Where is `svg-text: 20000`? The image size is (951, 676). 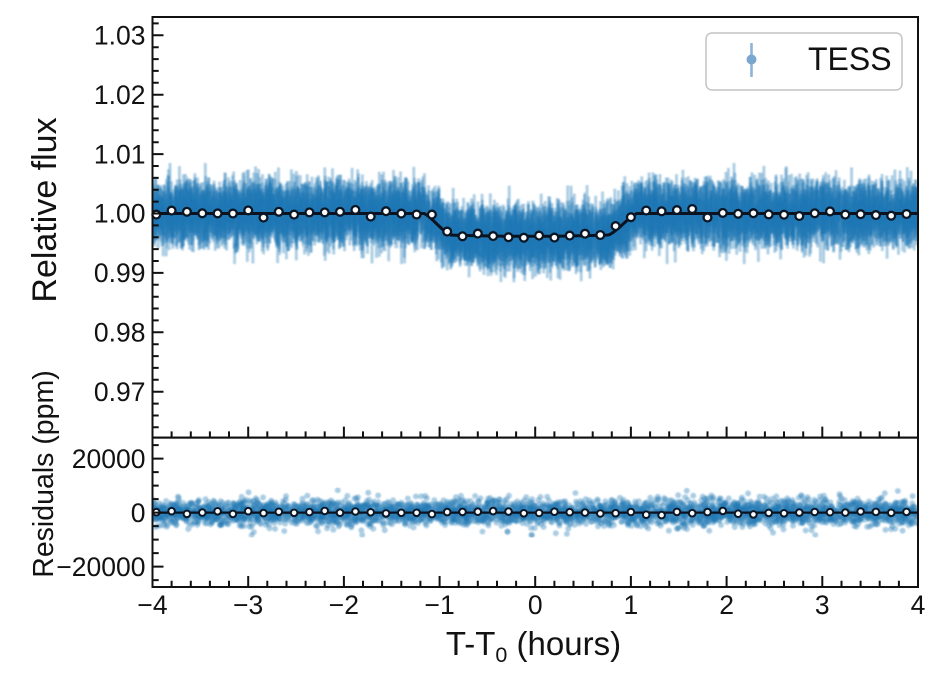
svg-text: 20000 is located at coordinates (109, 459).